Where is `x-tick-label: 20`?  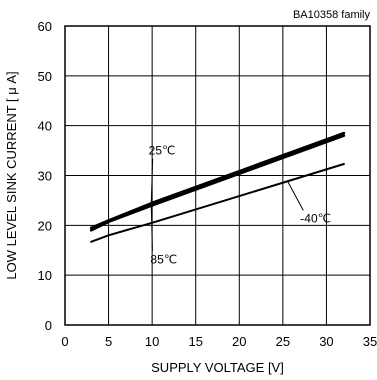
x-tick-label: 20 is located at coordinates (239, 341).